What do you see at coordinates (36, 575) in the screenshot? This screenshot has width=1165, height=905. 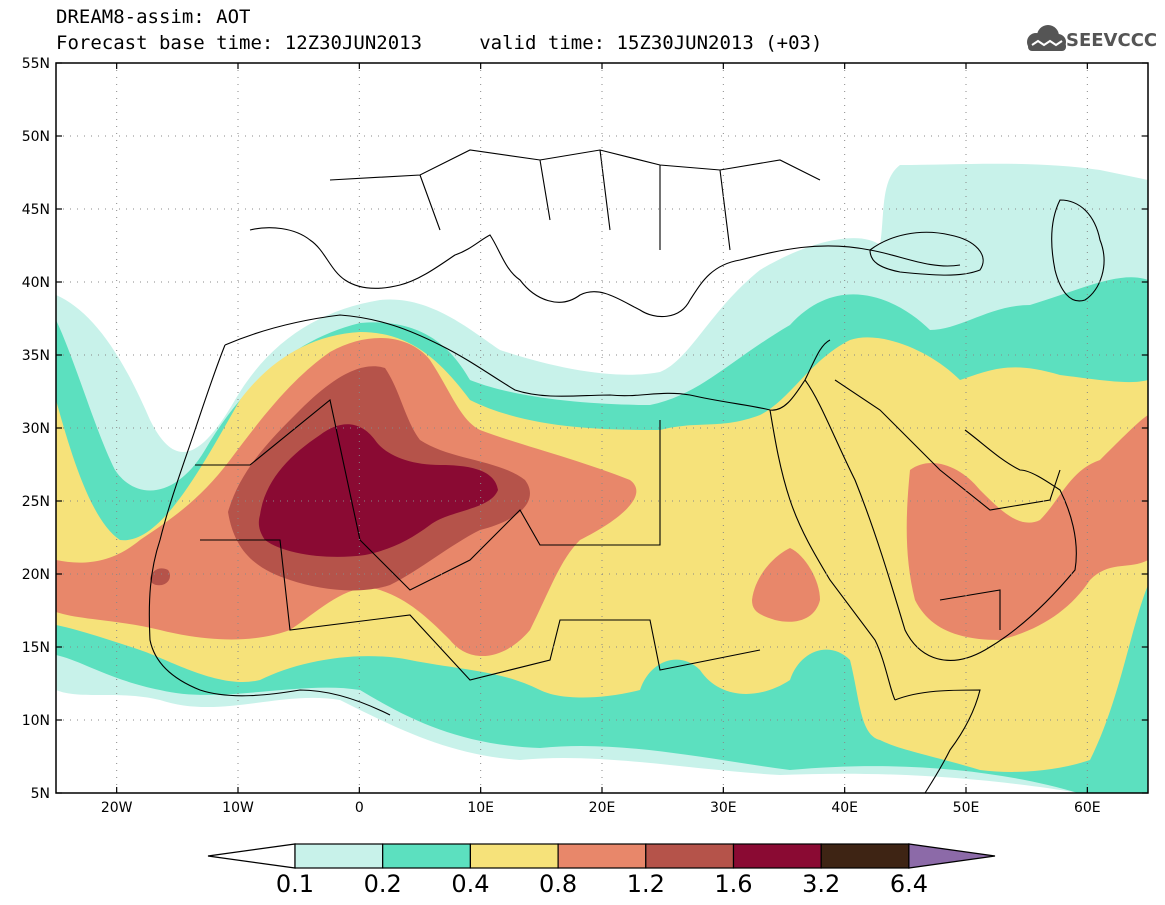 I see `lat-label: 20N` at bounding box center [36, 575].